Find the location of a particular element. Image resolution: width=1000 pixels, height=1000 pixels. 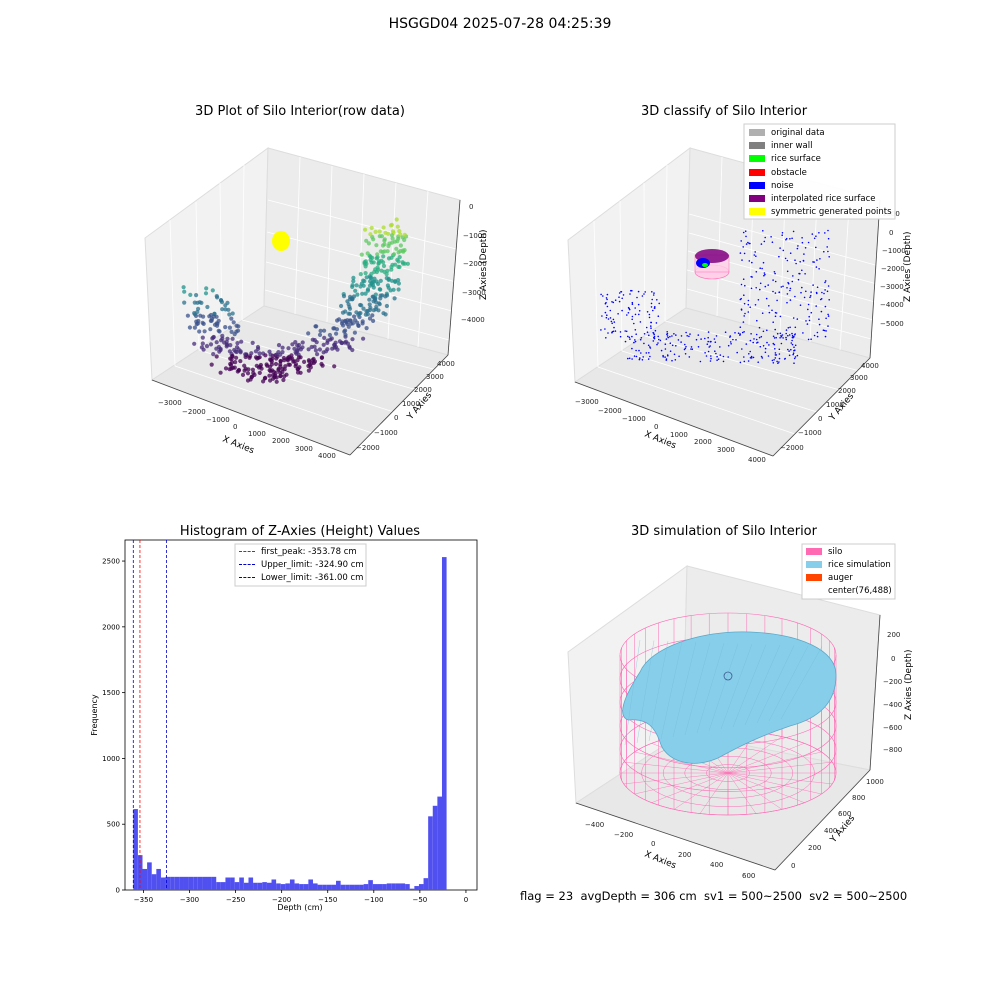

p2-ztick: −1000 is located at coordinates (894, 251).